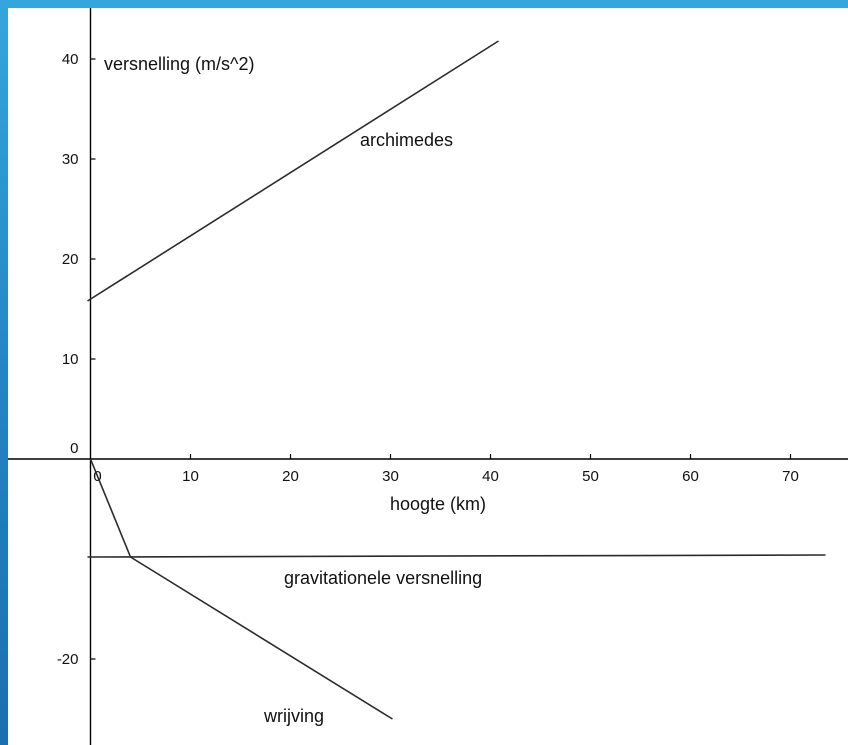 This screenshot has width=848, height=745. What do you see at coordinates (68, 659) in the screenshot?
I see `y-tick-label: -20` at bounding box center [68, 659].